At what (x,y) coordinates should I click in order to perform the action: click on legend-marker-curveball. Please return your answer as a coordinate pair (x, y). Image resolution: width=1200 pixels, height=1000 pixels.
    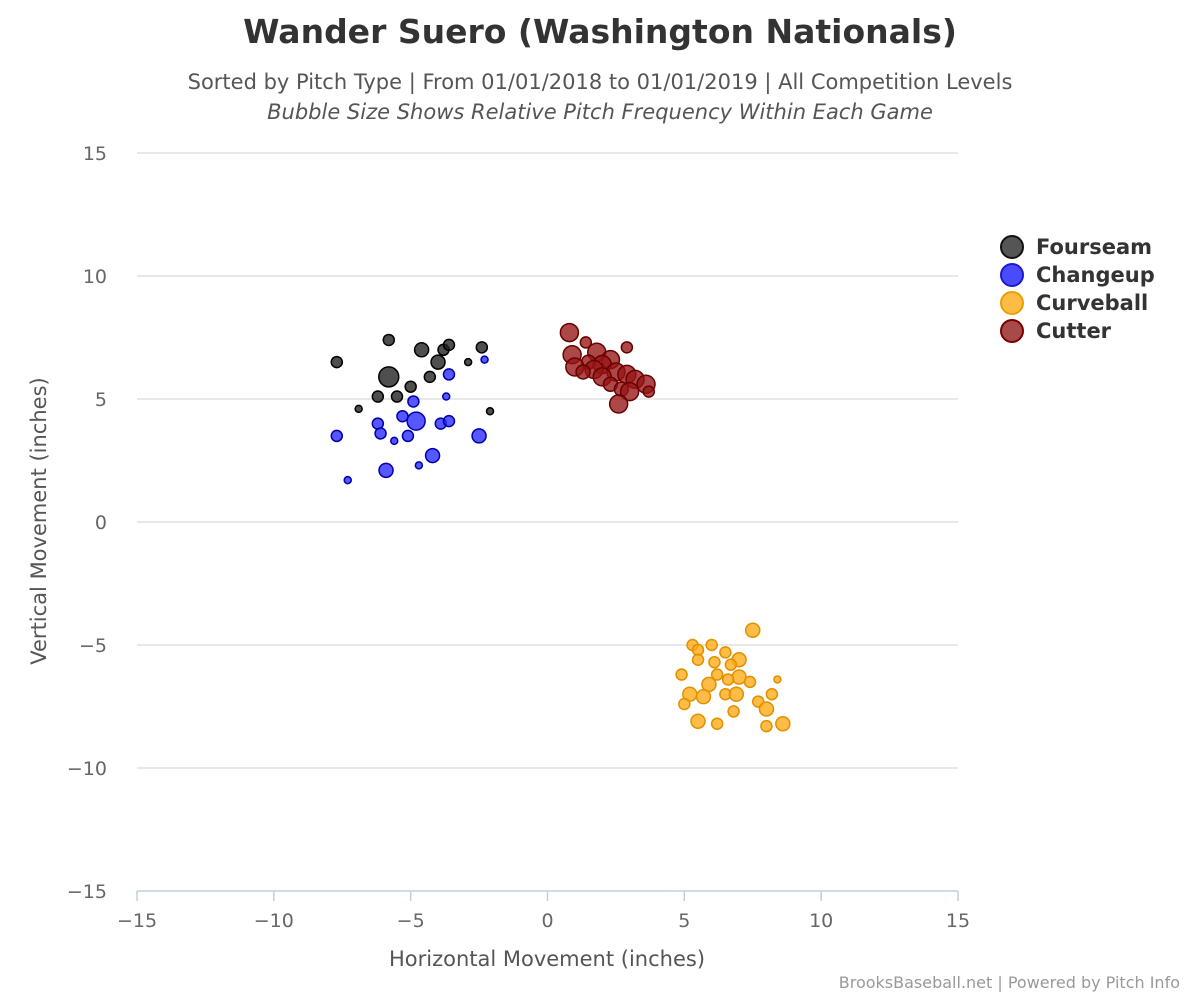
    Looking at the image, I should click on (1012, 303).